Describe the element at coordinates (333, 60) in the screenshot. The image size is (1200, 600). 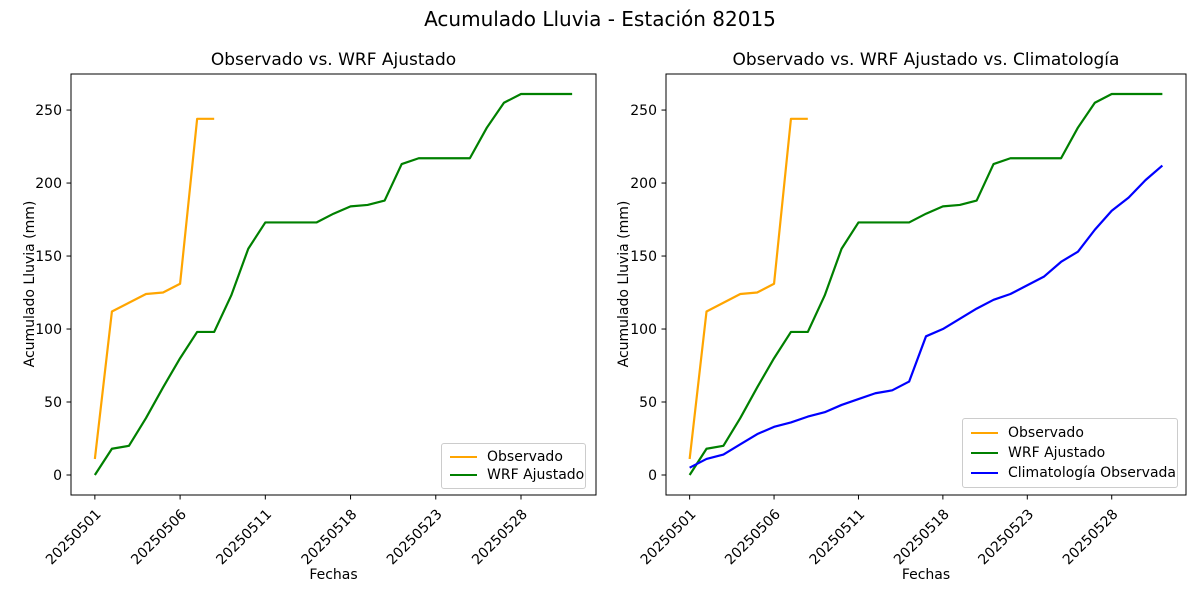
I see `left-chart-title: Observado vs. WRF Ajustado` at that location.